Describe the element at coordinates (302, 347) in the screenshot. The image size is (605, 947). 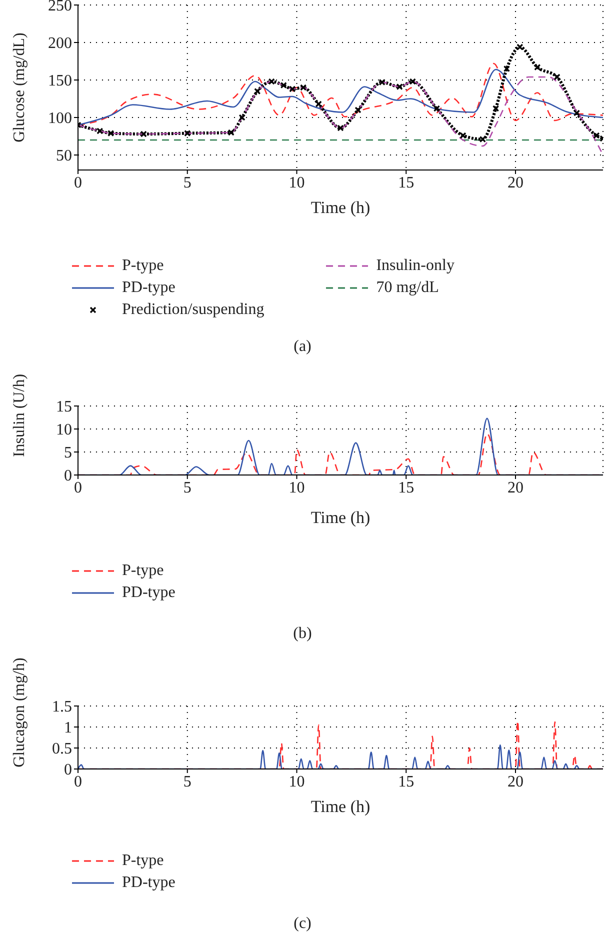
I see `text: (a)` at that location.